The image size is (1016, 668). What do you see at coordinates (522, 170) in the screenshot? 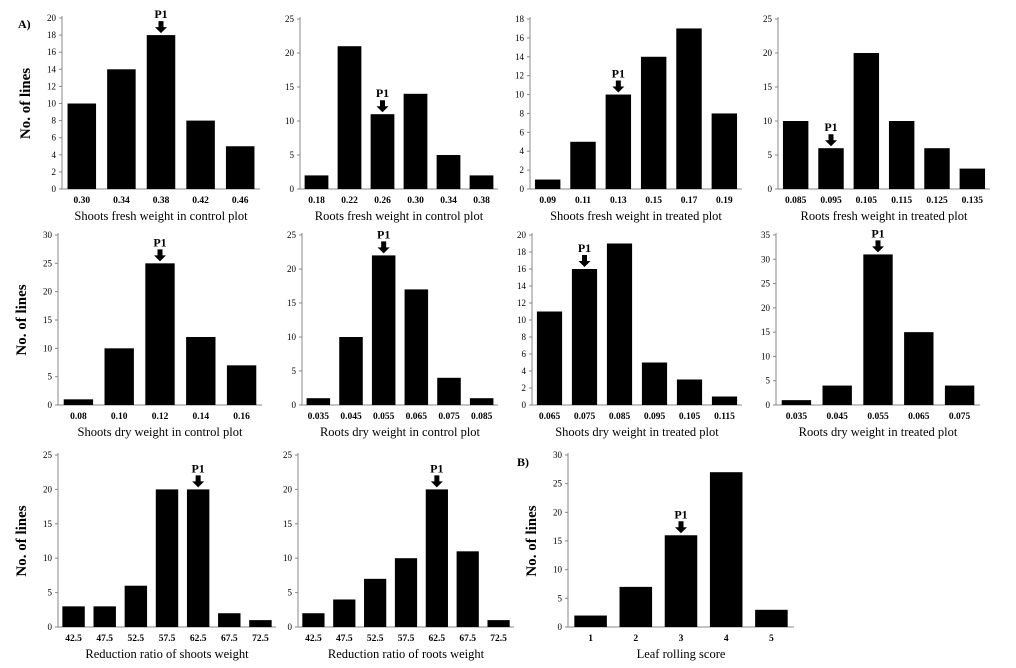
I see `y-tick-label: 2` at bounding box center [522, 170].